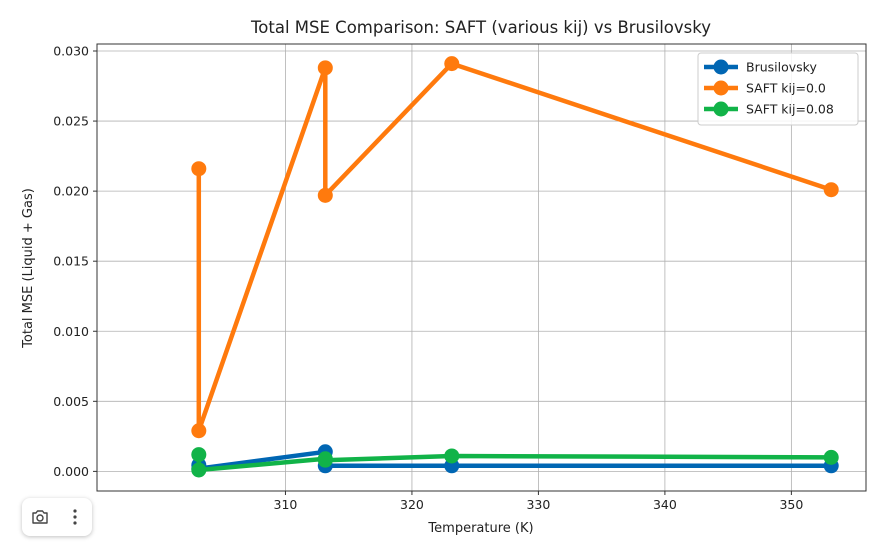 This screenshot has width=876, height=559. Describe the element at coordinates (781, 67) in the screenshot. I see `legend-label-brusilovsky: Brusilovsky` at that location.